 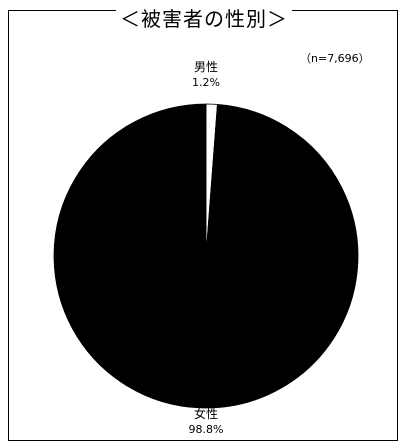 I want to click on slice-label-male: 男性 1.2%, so click(x=206, y=75).